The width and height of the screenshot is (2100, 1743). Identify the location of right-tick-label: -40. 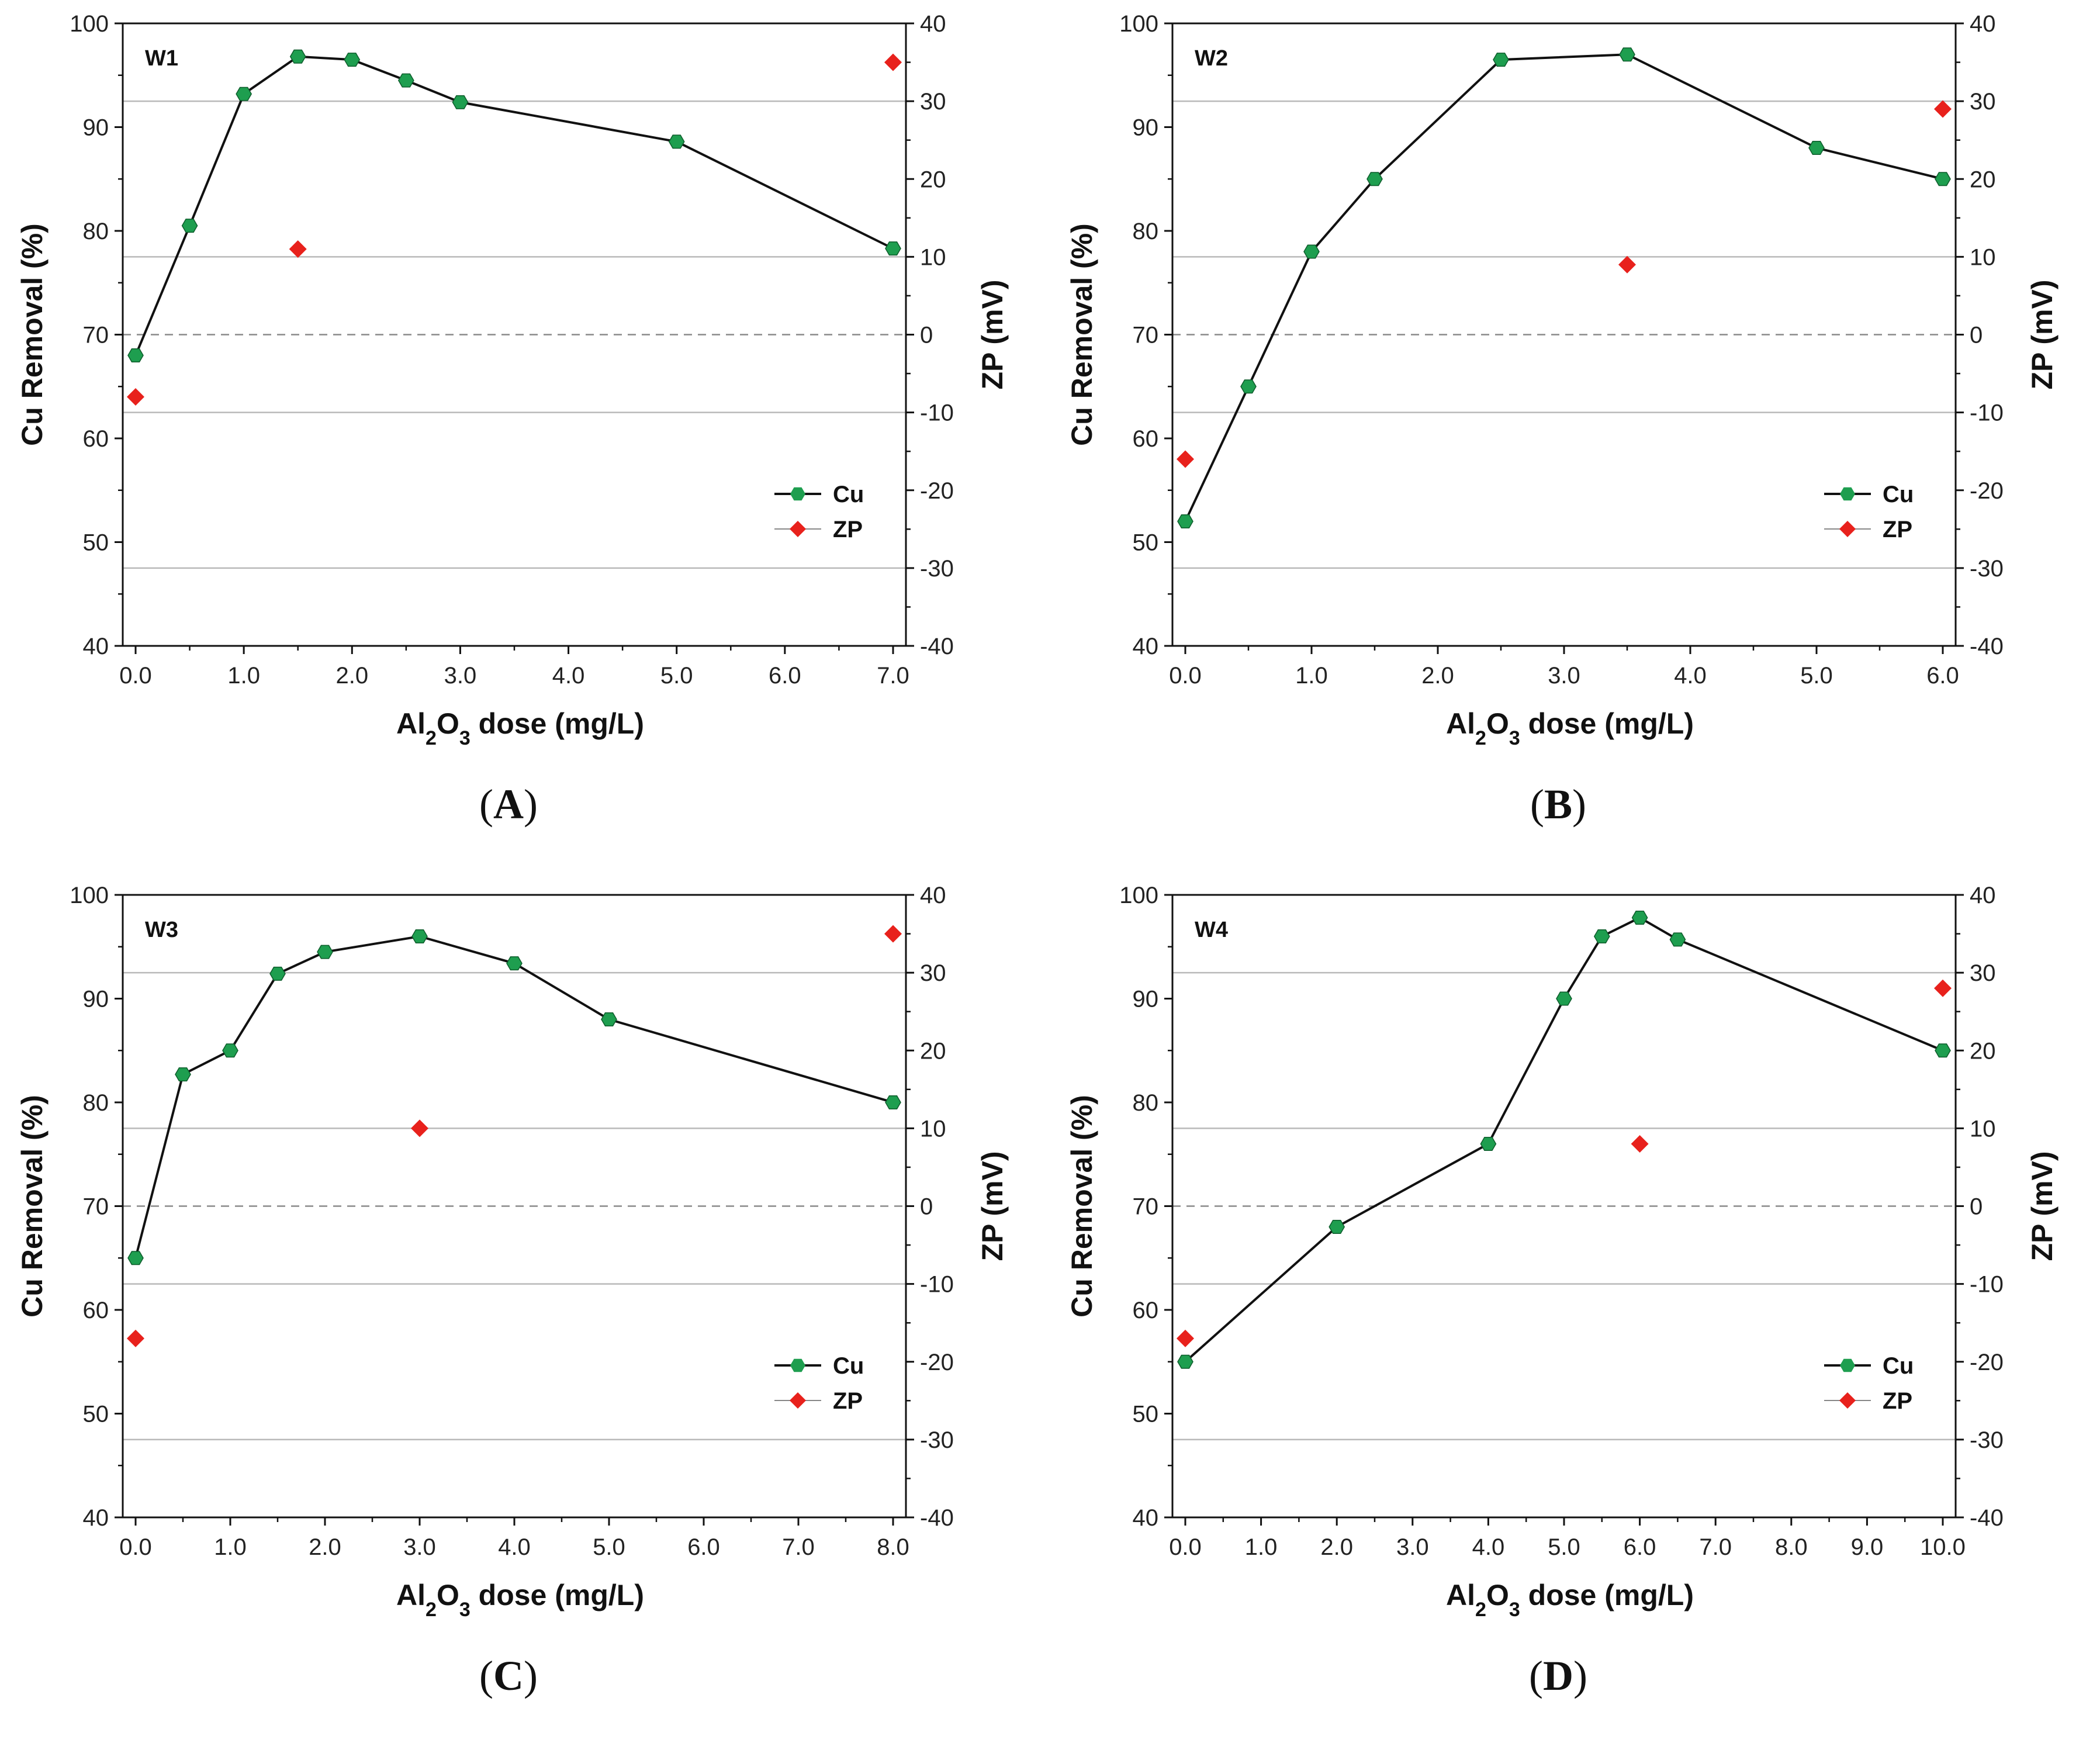
(1987, 646).